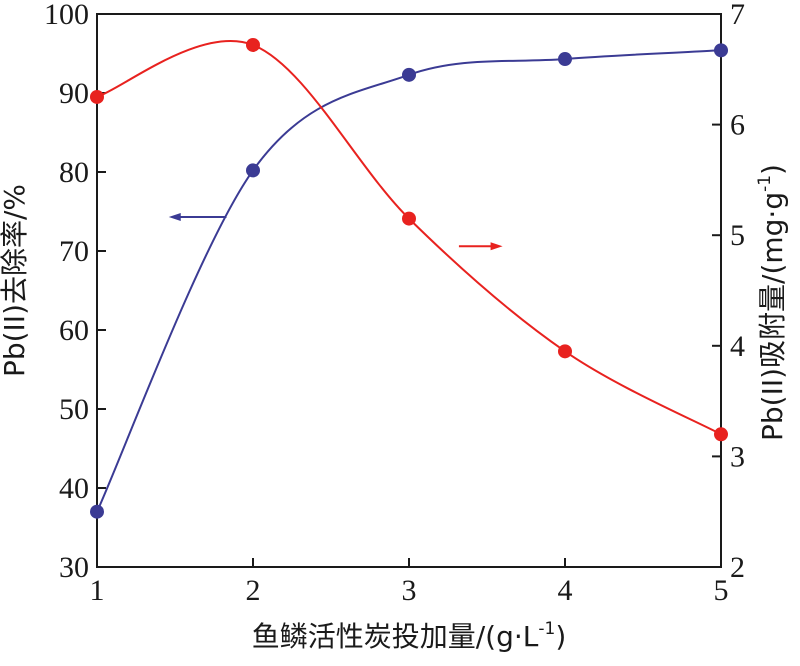 The width and height of the screenshot is (800, 666). I want to click on left-y-tick-label: 70, so click(74, 251).